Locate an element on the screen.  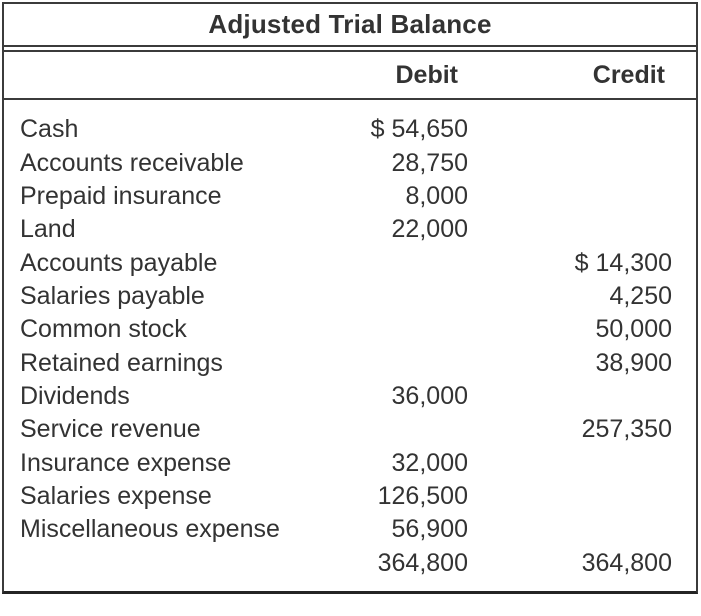
credit-amount: 4,250 is located at coordinates (640, 295).